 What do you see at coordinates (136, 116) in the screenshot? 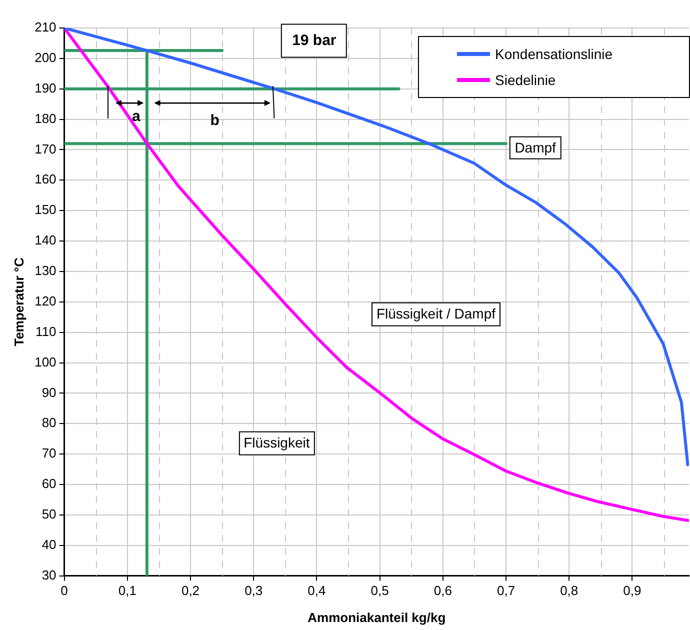
I see `annotation: a` at bounding box center [136, 116].